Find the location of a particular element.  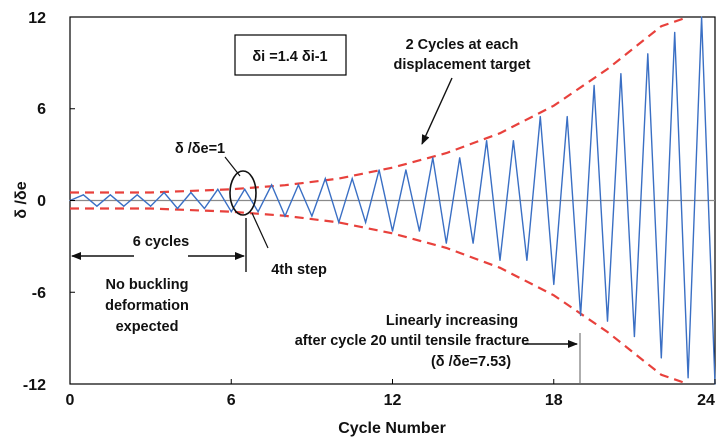

no-buckling-label: No buckling is located at coordinates (147, 285).